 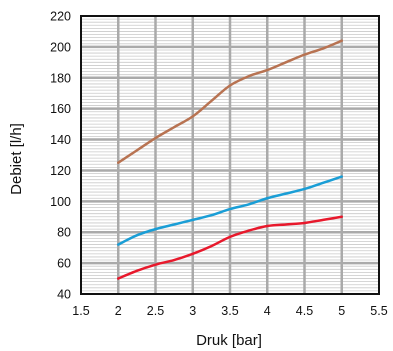 What do you see at coordinates (267, 311) in the screenshot?
I see `x-tick-label: 4` at bounding box center [267, 311].